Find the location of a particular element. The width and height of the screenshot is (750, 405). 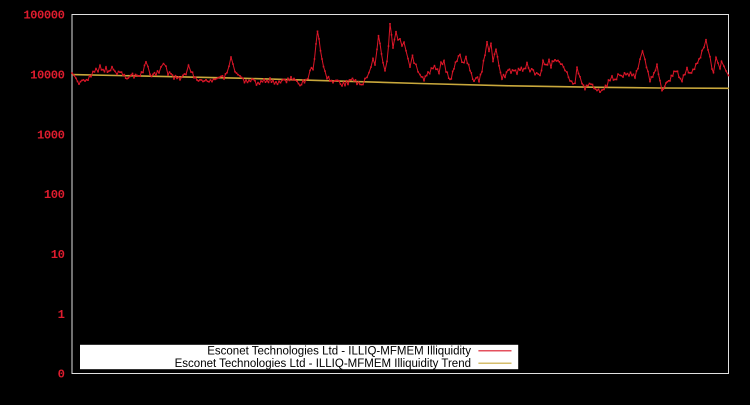

svg-text: 10000 is located at coordinates (47, 75).